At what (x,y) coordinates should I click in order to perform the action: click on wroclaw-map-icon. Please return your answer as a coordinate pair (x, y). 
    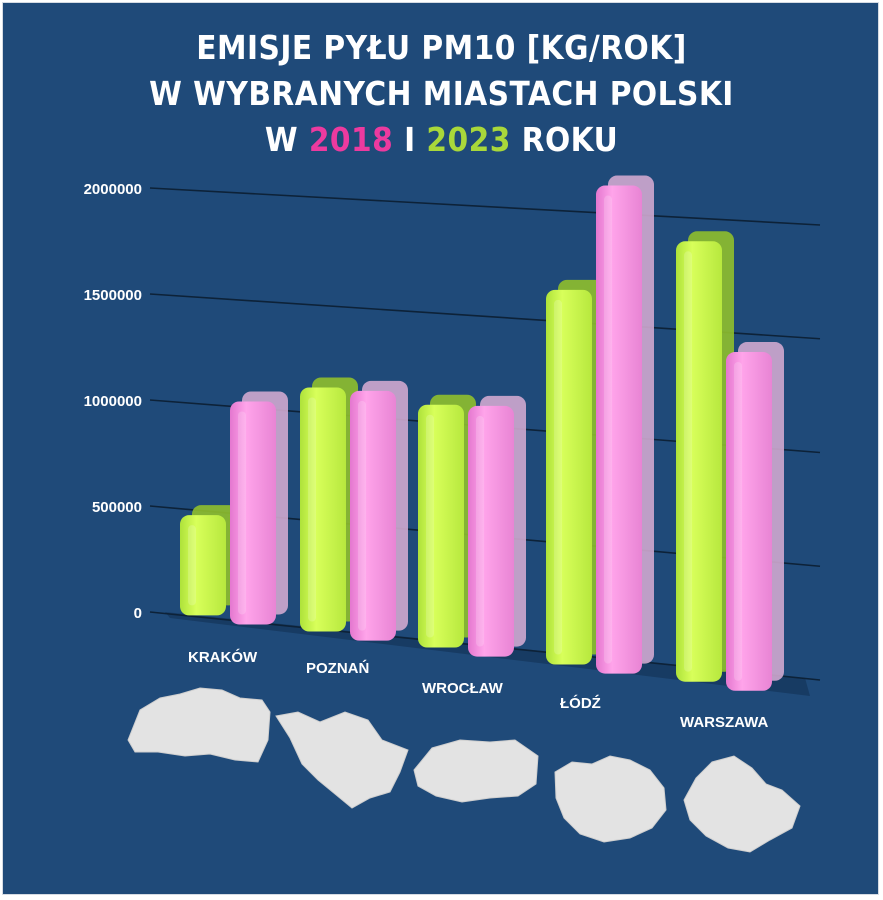
    Looking at the image, I should click on (476, 771).